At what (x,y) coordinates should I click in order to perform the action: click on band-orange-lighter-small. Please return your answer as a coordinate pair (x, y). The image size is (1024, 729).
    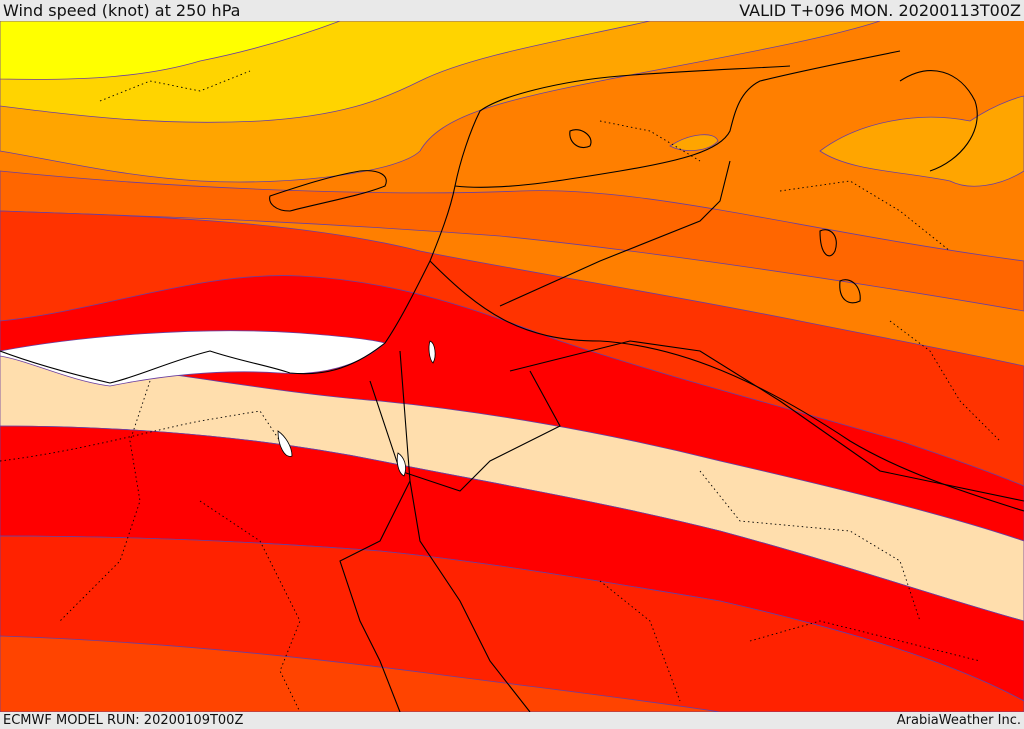
    Looking at the image, I should click on (694, 142).